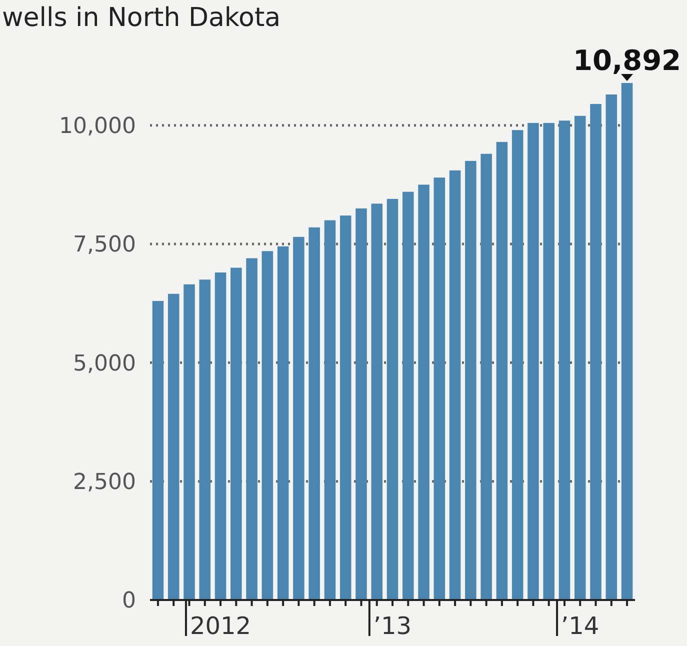 This screenshot has height=646, width=687. I want to click on y-tick-label: 10,000, so click(97, 127).